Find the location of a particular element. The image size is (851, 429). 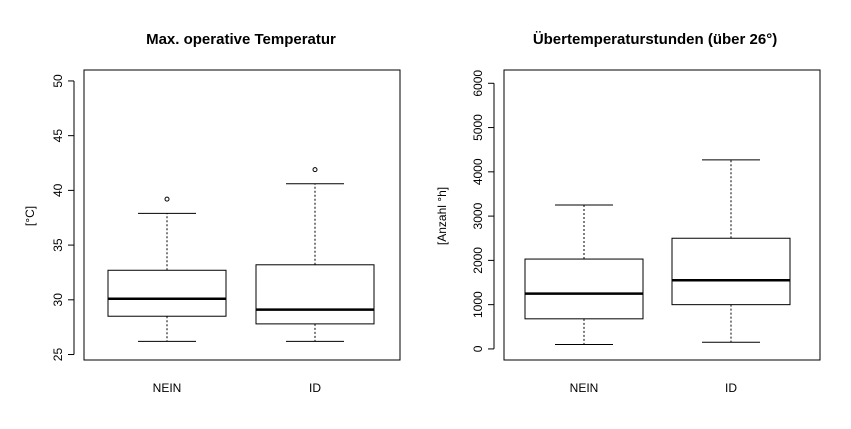

y-tick-label: 40 is located at coordinates (58, 190).